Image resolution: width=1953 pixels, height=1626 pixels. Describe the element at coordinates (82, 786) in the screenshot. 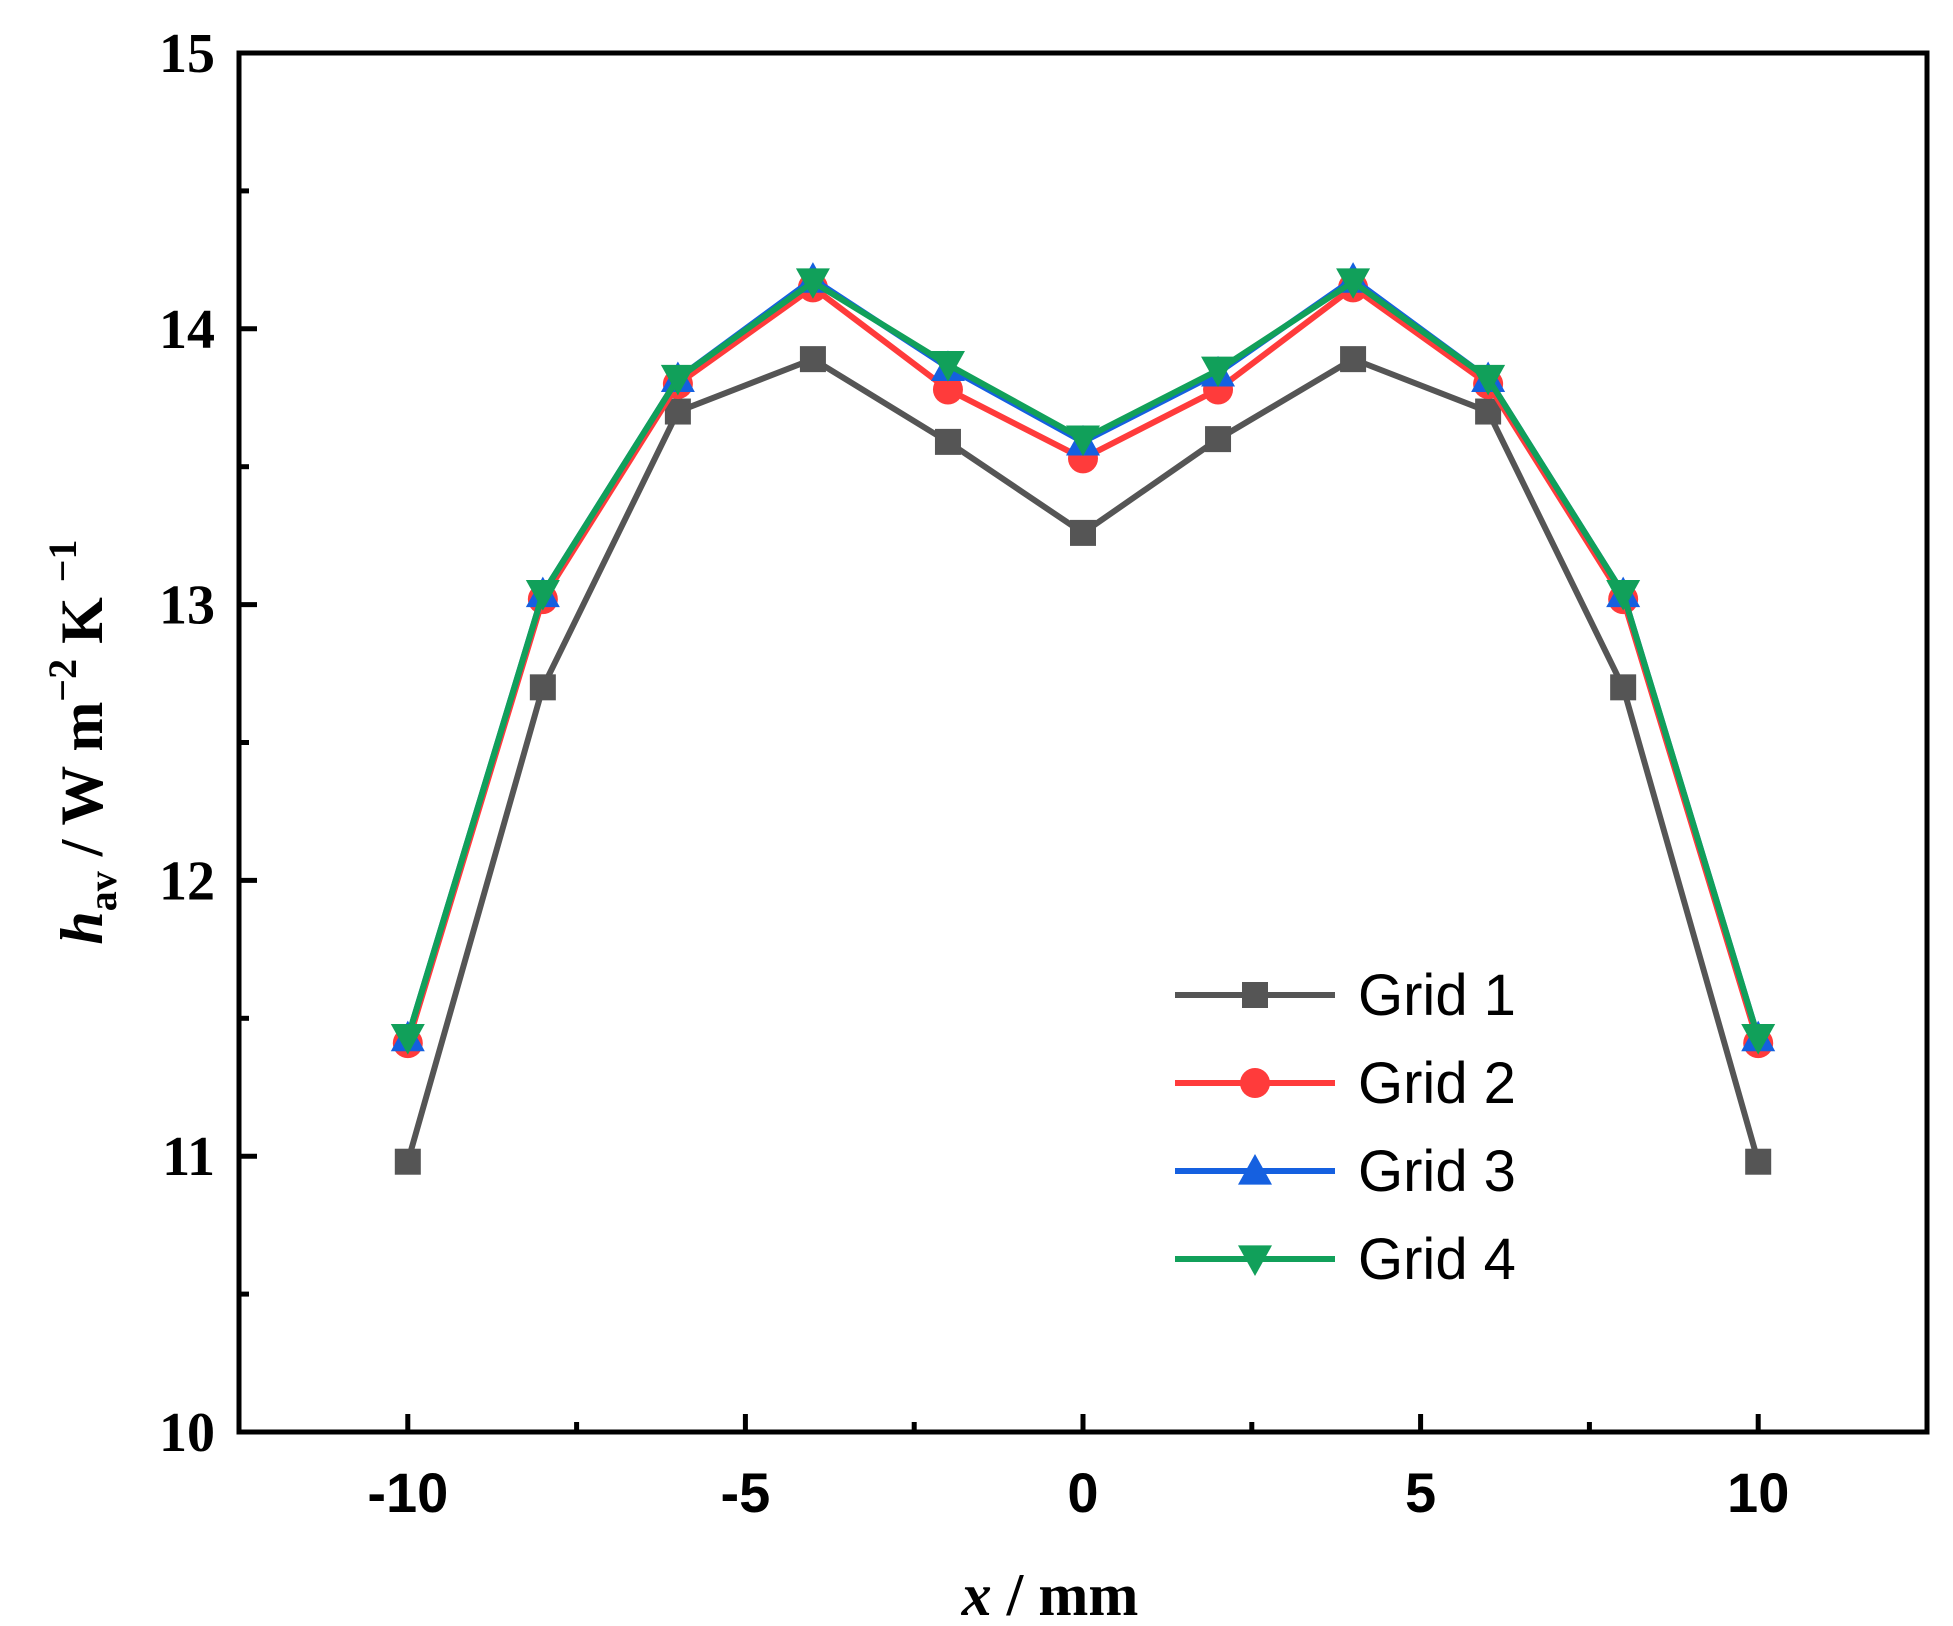

I see `y-axis-unit: / W m` at that location.